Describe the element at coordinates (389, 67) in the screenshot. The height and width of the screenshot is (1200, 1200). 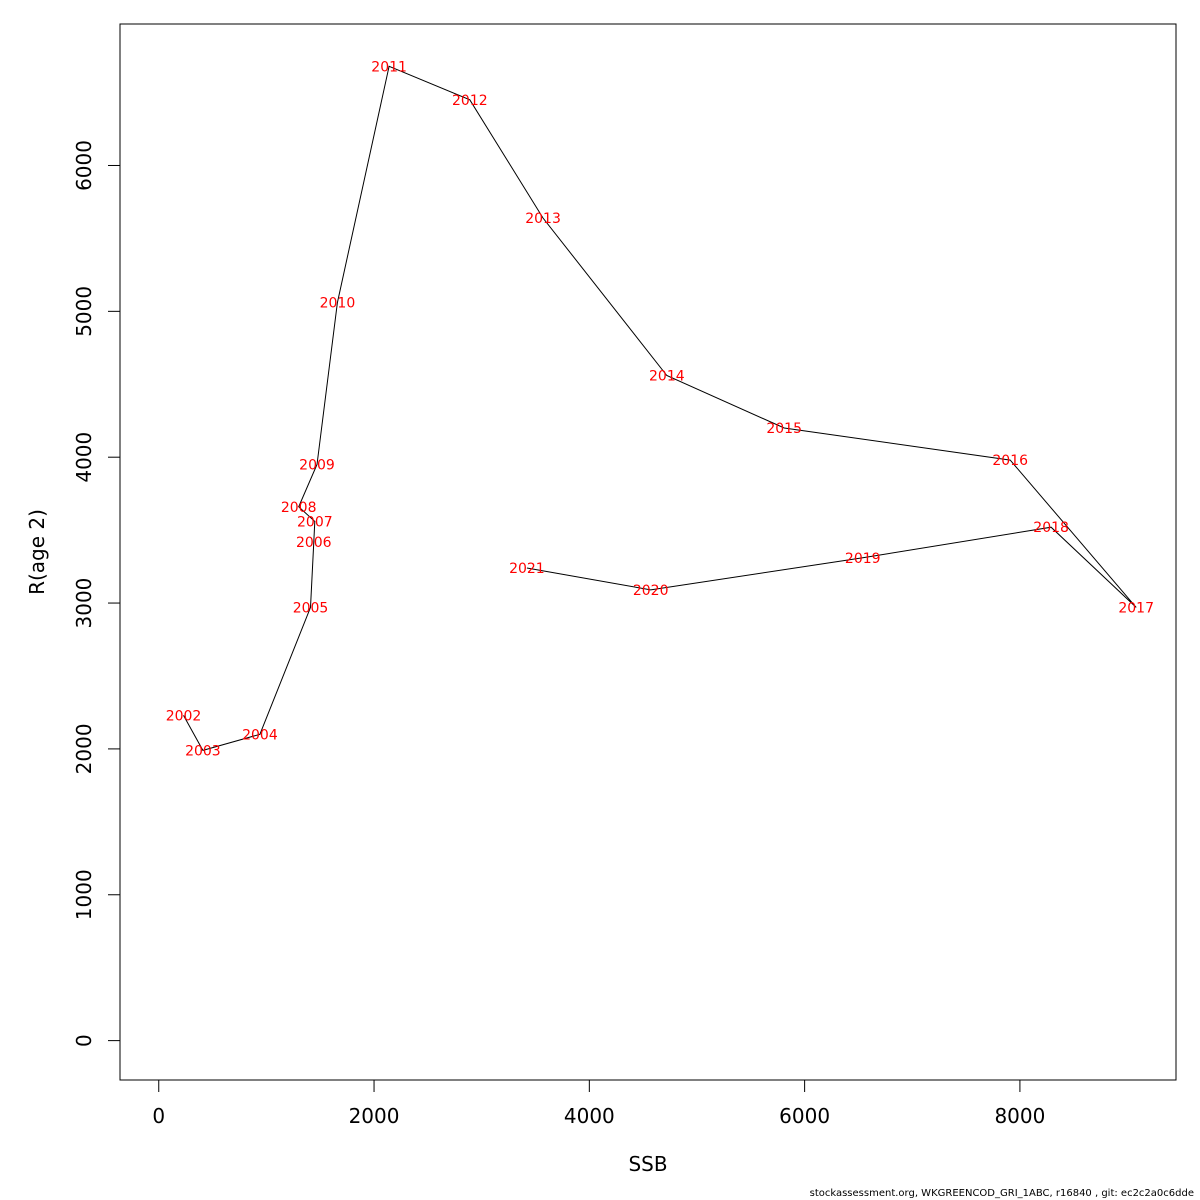
I see `point-label-2011: 2011` at that location.